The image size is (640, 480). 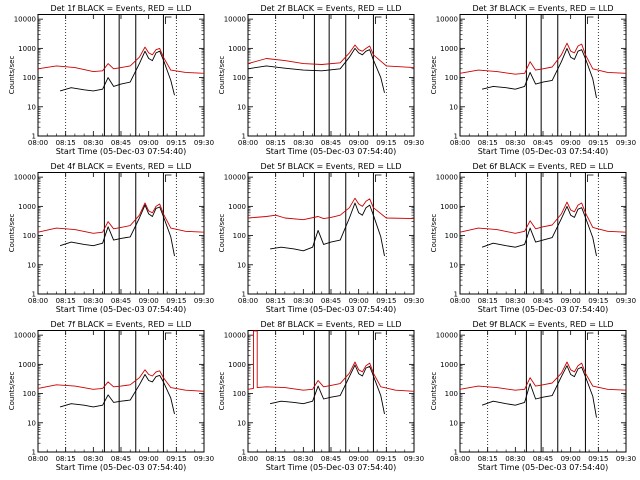 What do you see at coordinates (330, 8) in the screenshot?
I see `panel-title: Det 2f BLACK = Events, RED = LLD` at bounding box center [330, 8].